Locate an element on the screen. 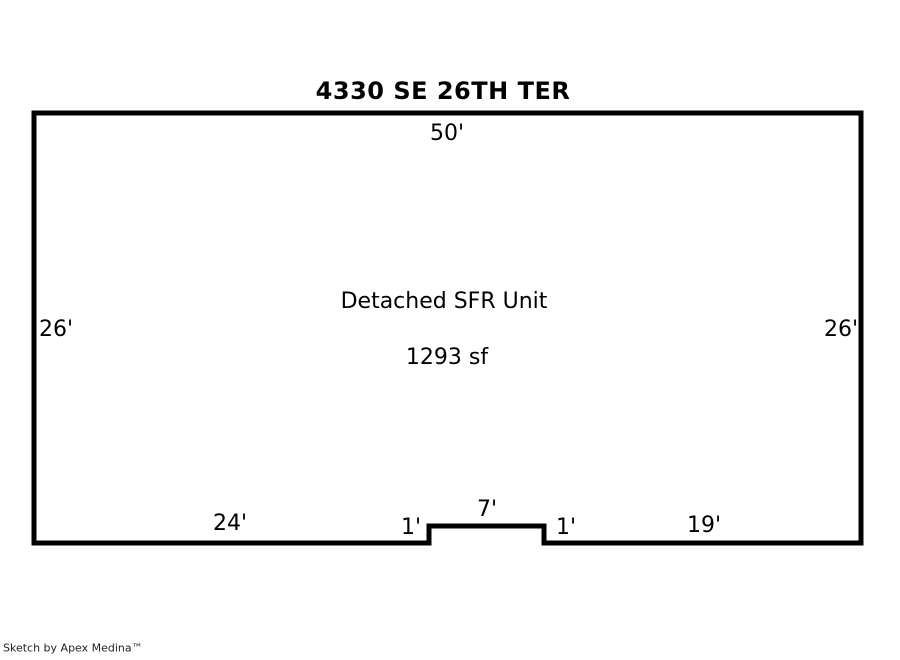 This screenshot has height=660, width=900. dim-notch-top-label: 7' is located at coordinates (487, 509).